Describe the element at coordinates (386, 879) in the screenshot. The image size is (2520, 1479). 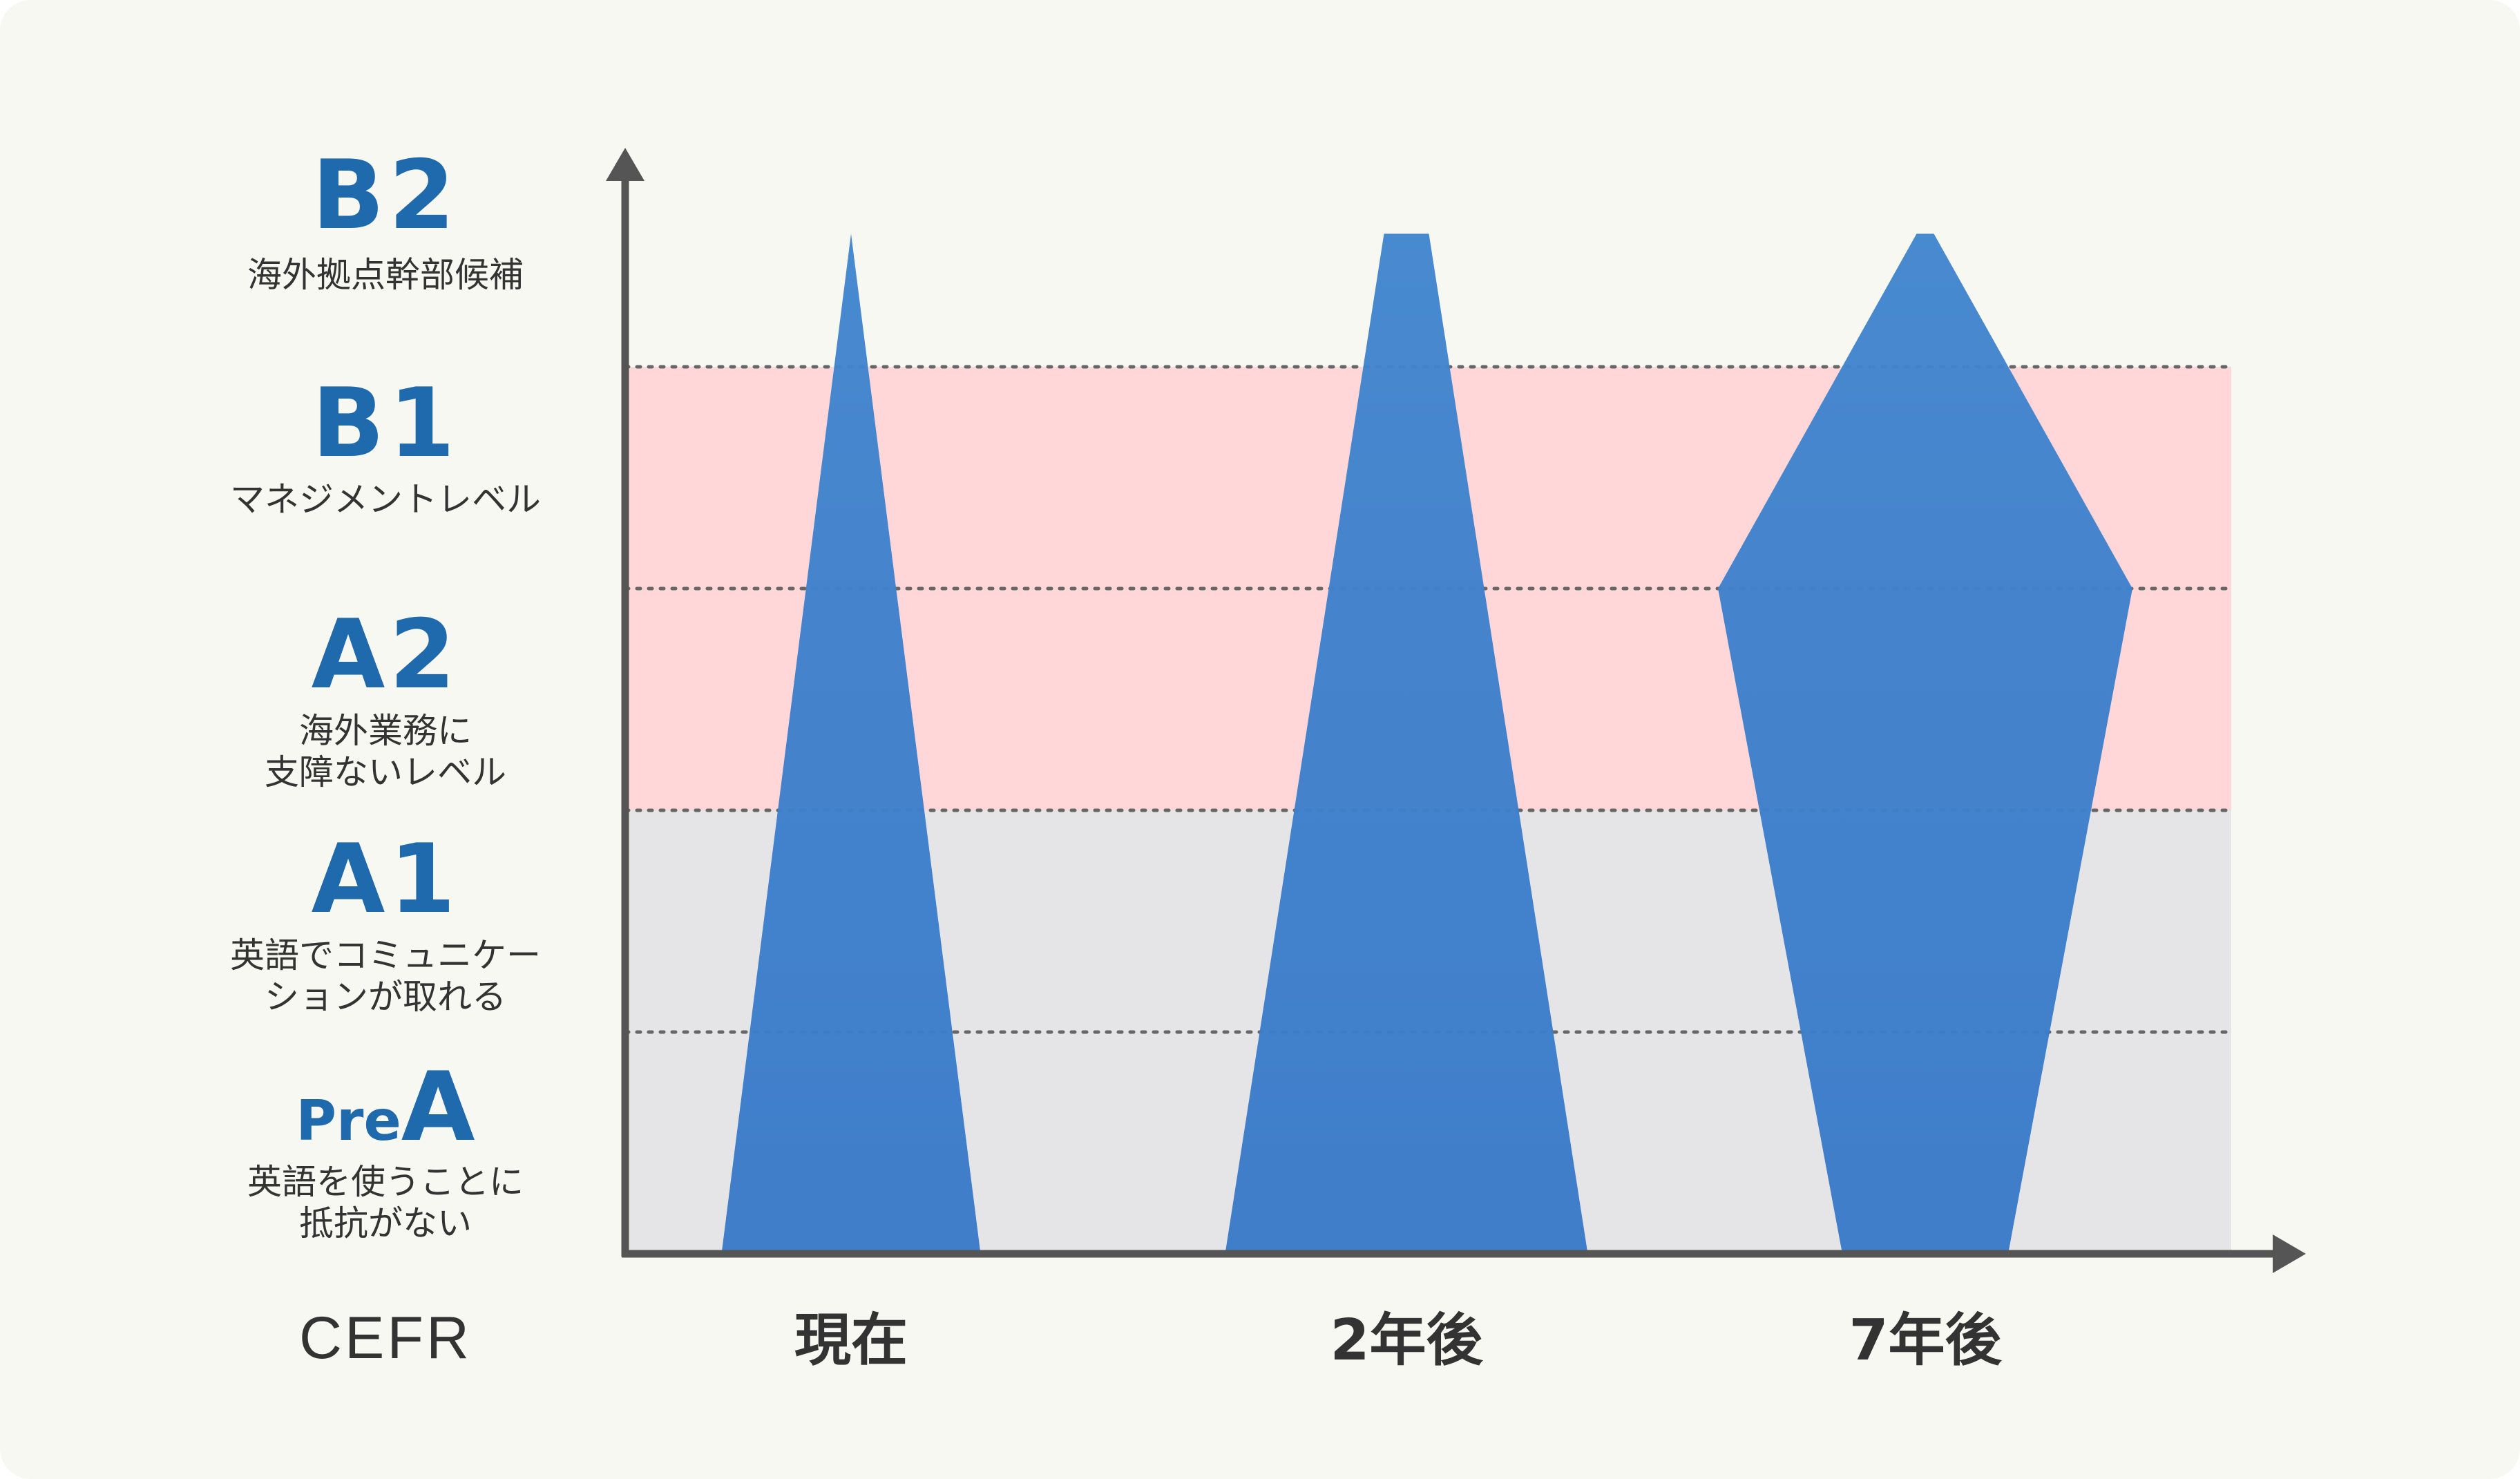
I see `level-code: A1` at that location.